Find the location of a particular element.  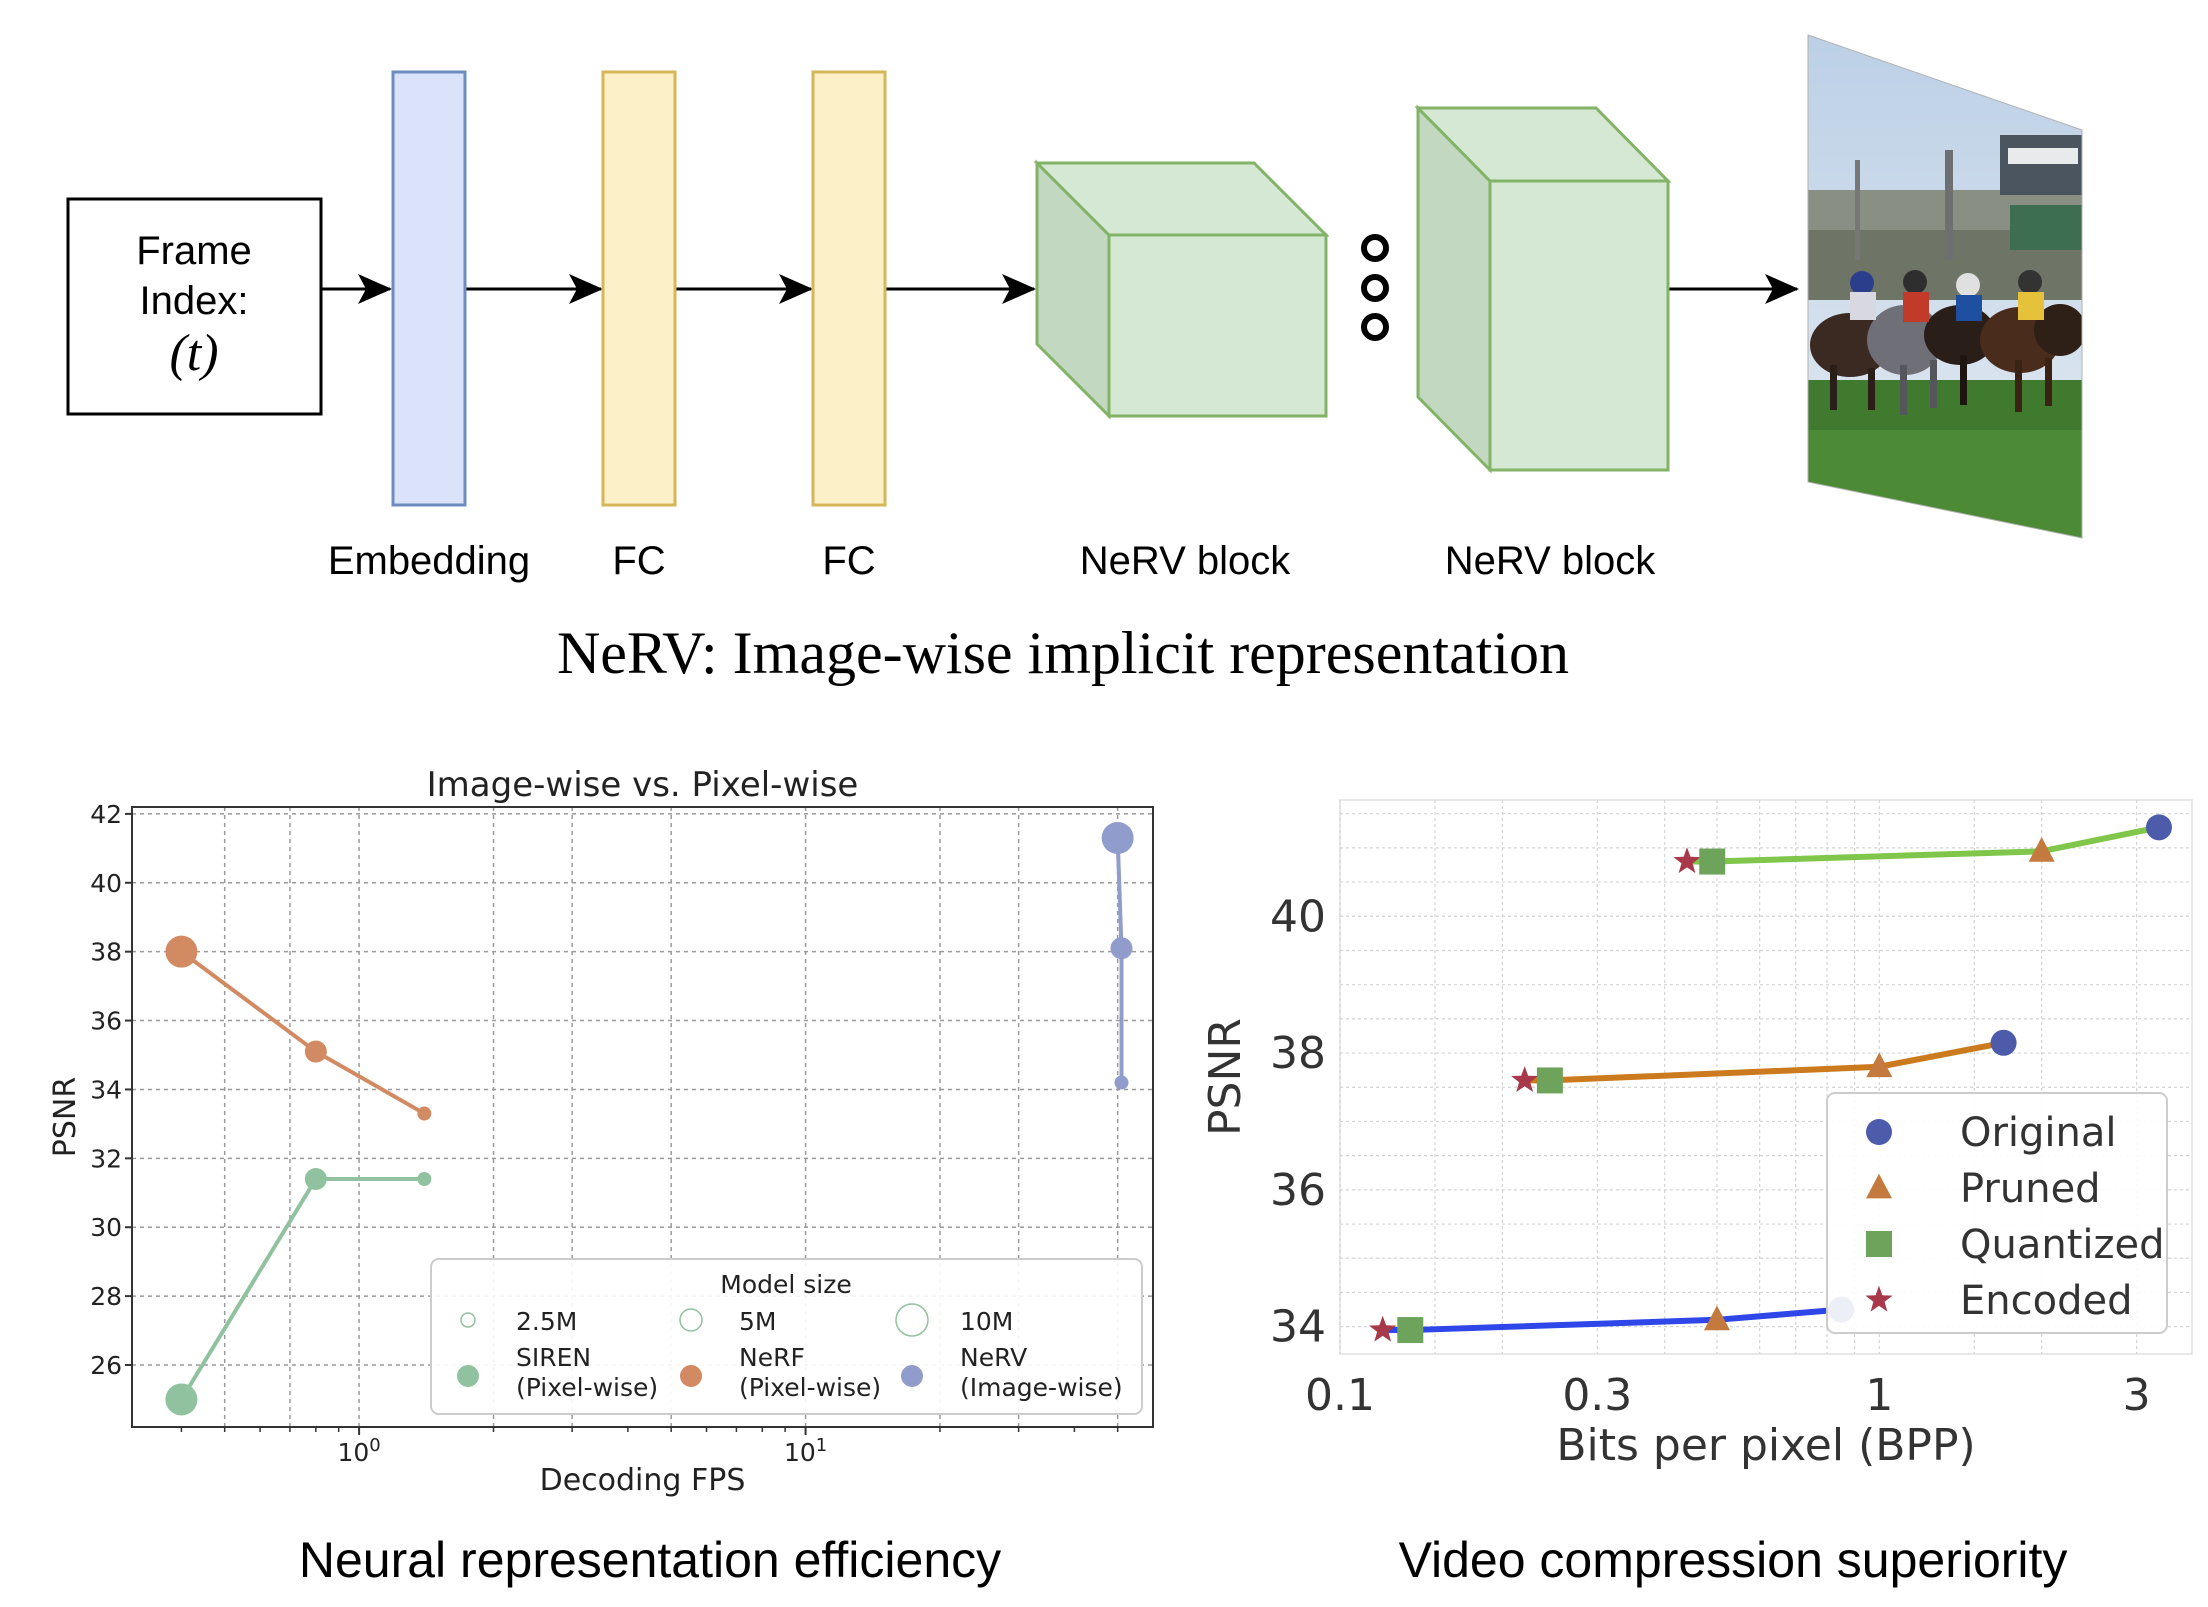

chart2-xlabel: Bits per pixel (BPP) is located at coordinates (1765, 1445).